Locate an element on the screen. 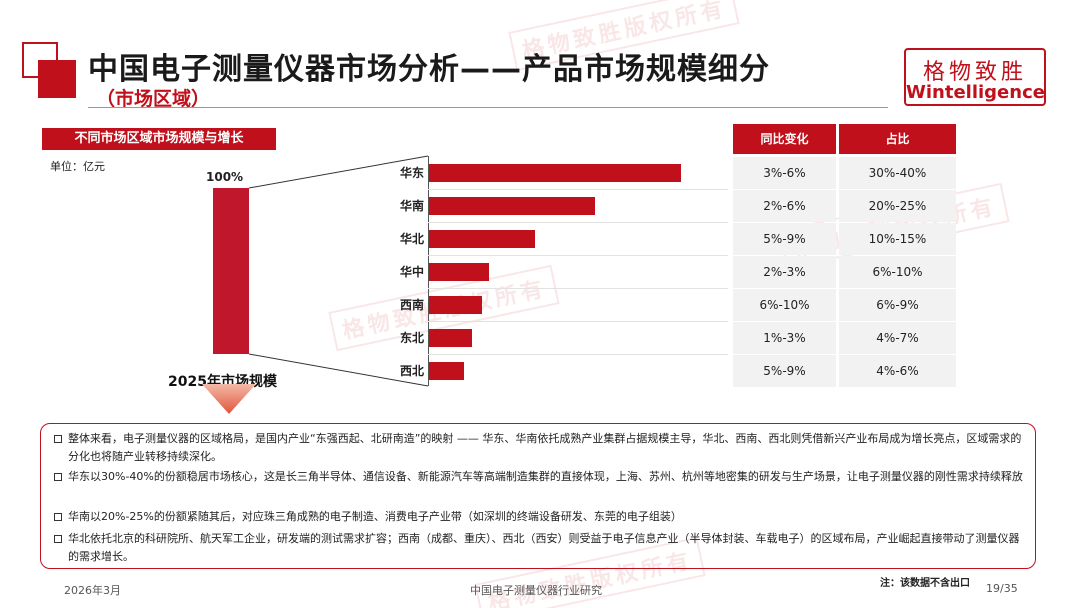  table-cell: 4%-6% is located at coordinates (897, 371).